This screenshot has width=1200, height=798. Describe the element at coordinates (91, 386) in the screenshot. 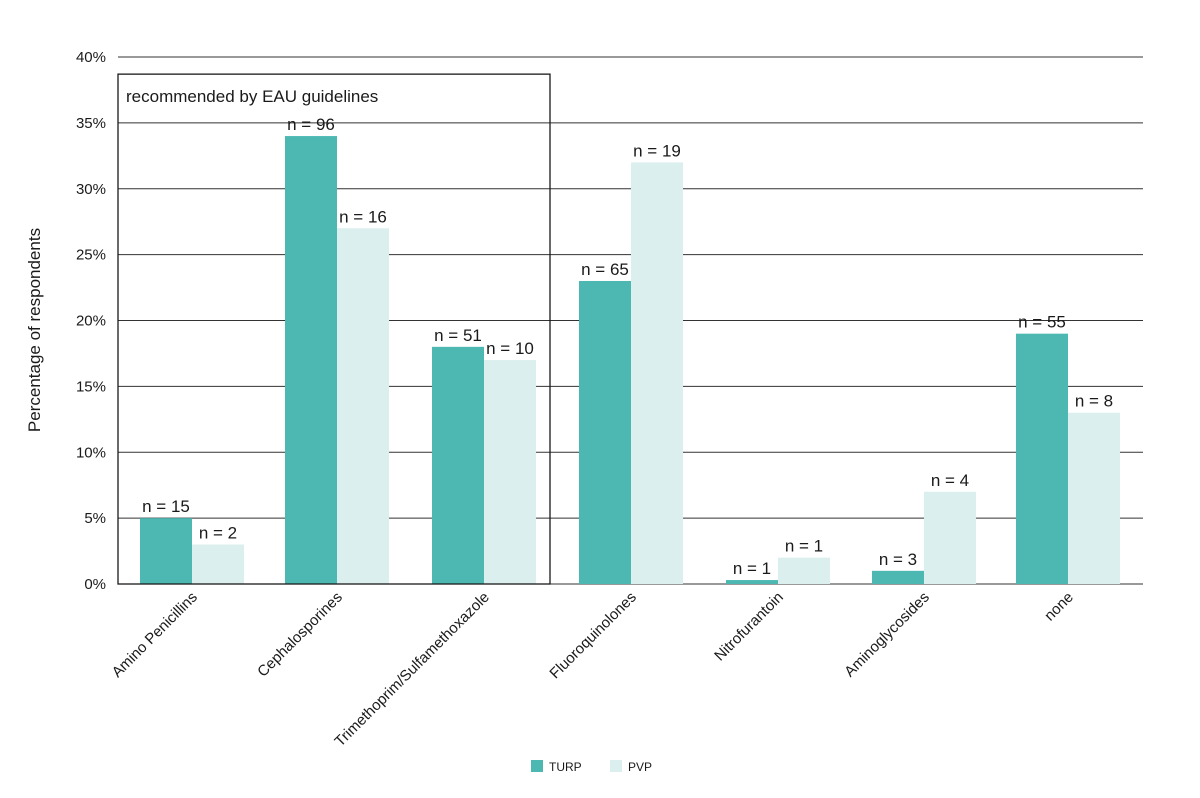

I see `y-tick-label: 15%` at that location.